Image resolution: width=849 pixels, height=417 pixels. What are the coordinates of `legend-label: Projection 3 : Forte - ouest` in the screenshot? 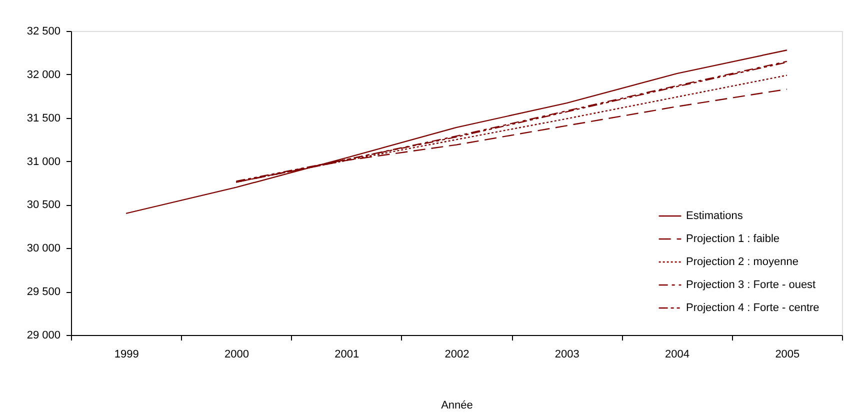 It's located at (751, 285).